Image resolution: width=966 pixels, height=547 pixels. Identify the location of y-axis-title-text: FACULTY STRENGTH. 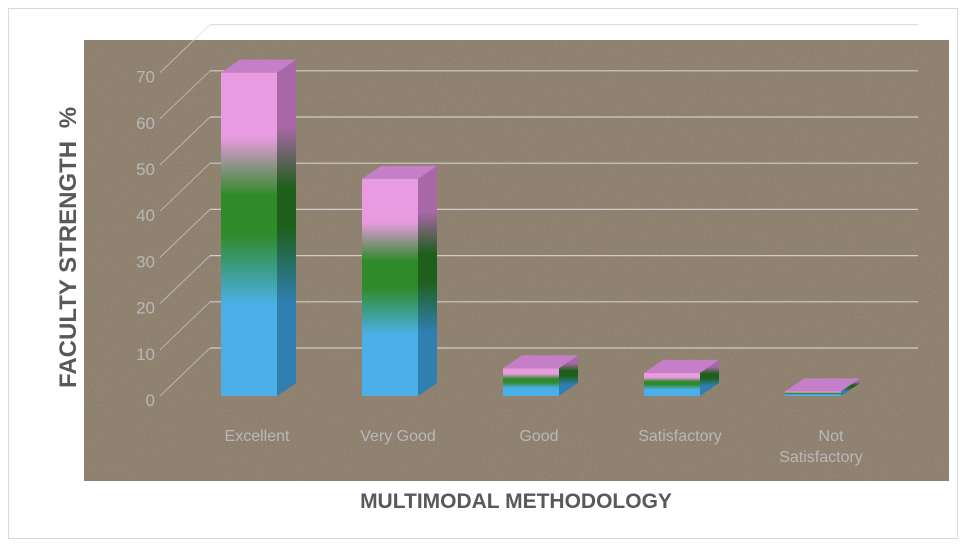
(68, 264).